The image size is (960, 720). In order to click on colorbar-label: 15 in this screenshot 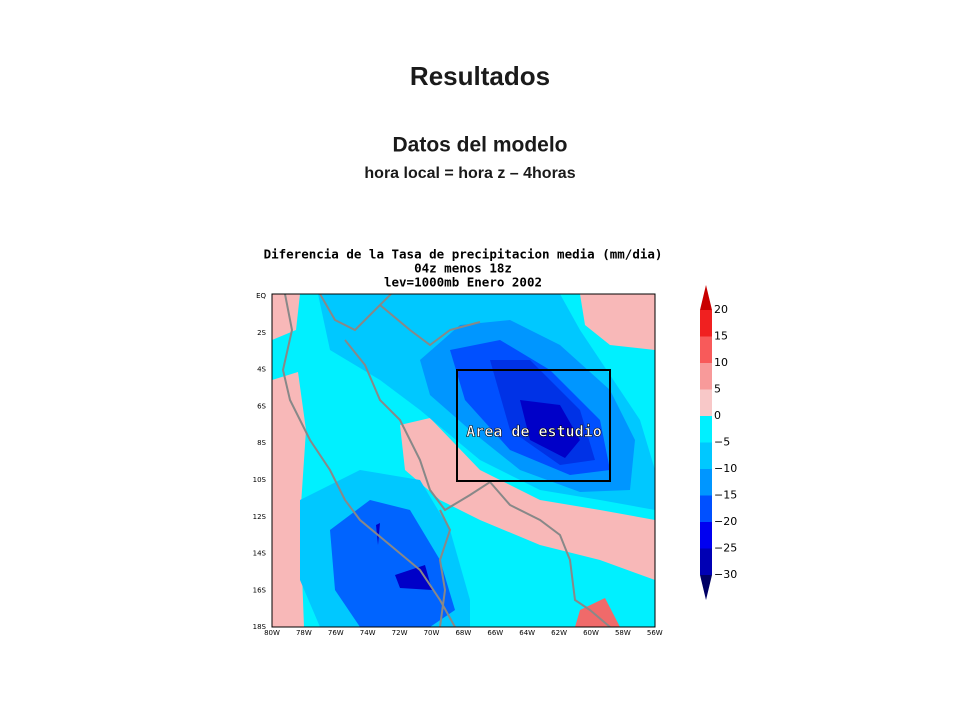, I will do `click(721, 336)`.